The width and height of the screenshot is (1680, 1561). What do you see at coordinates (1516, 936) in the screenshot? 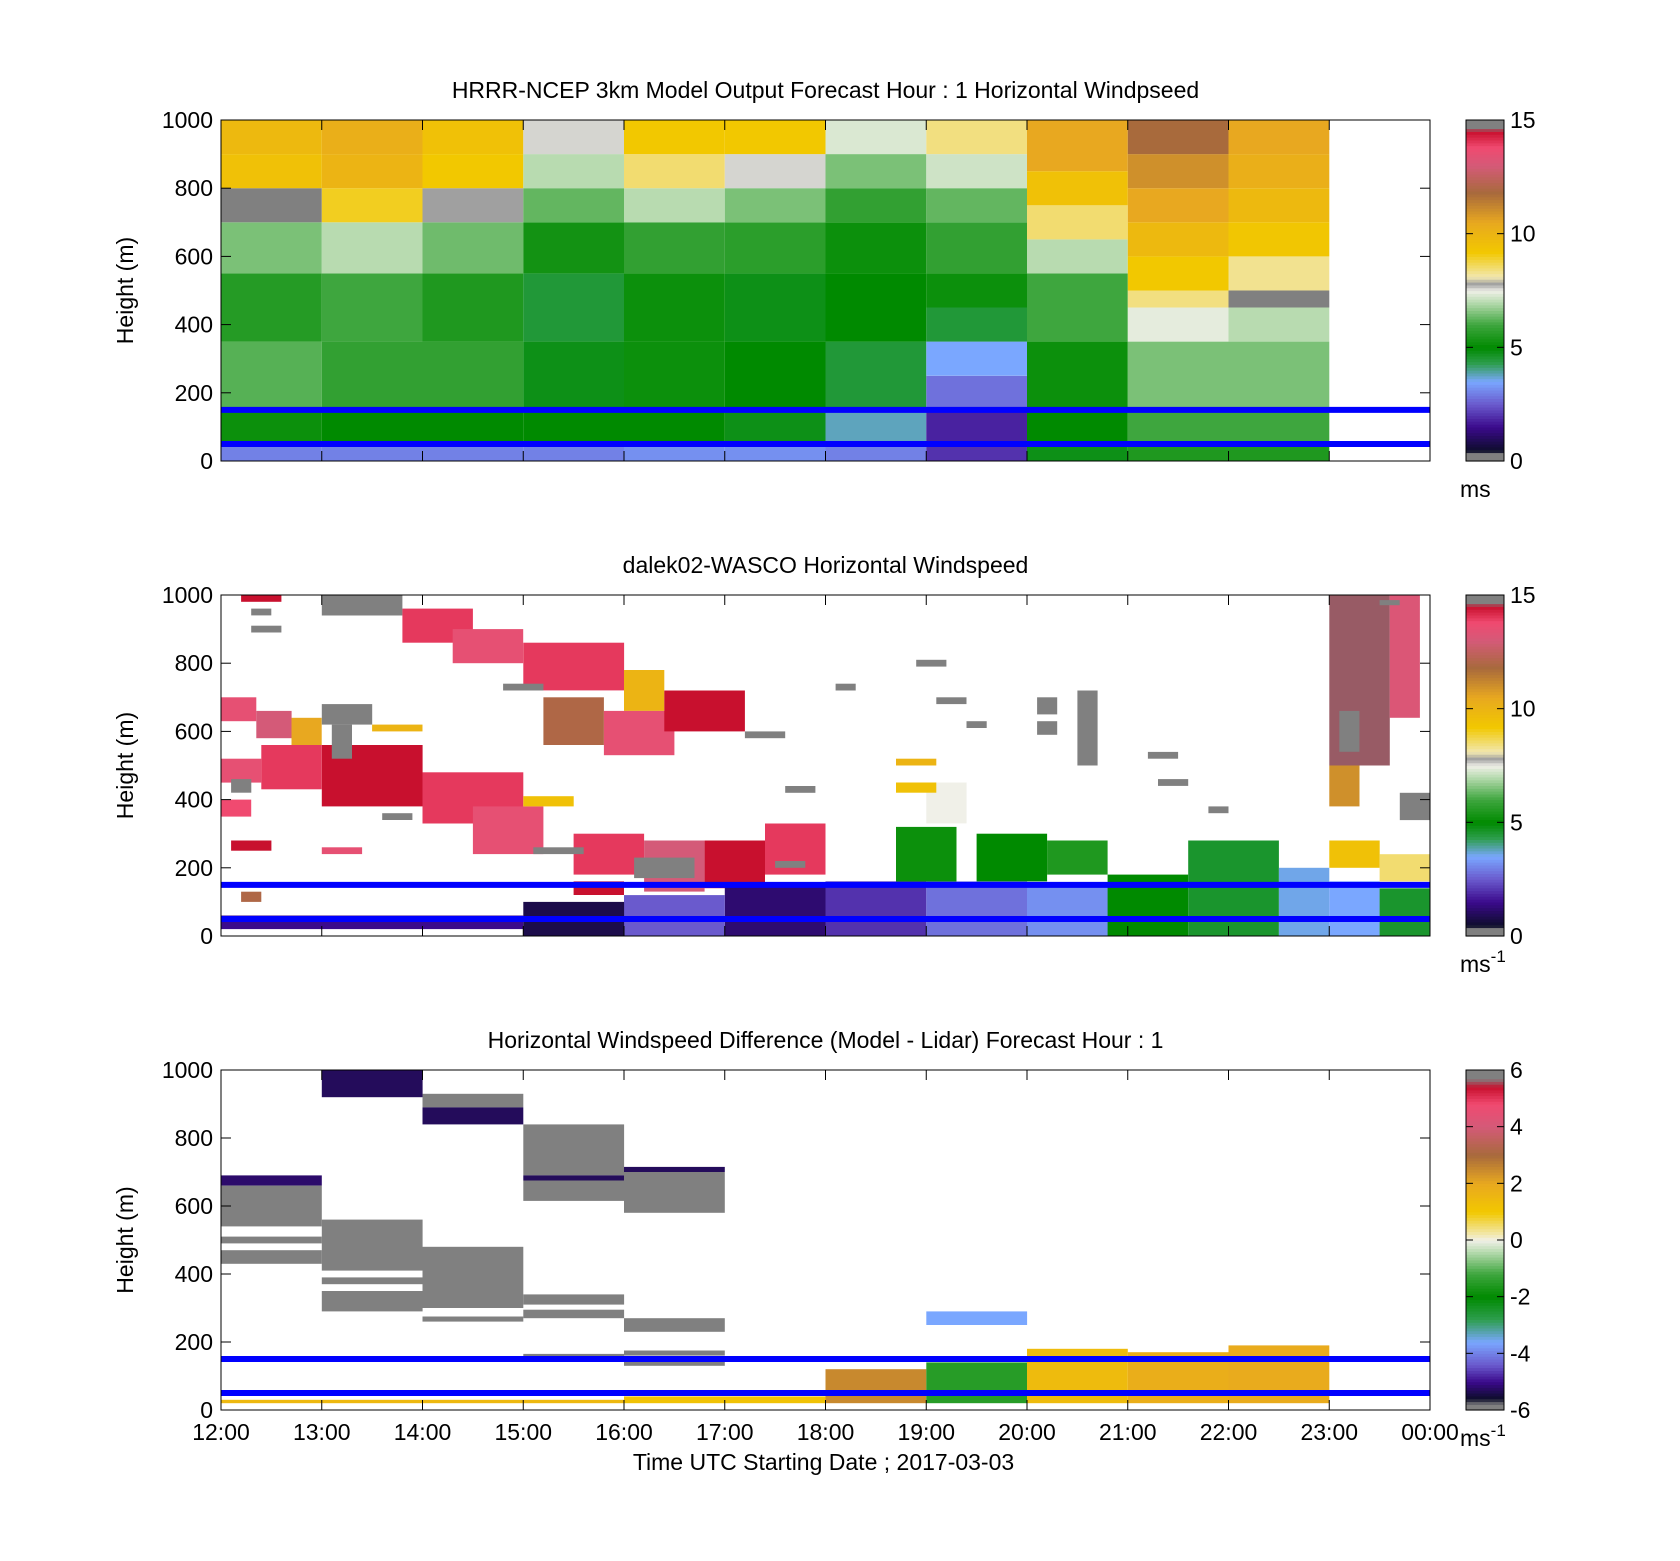
I see `colorbar-tick-label: 0` at bounding box center [1516, 936].